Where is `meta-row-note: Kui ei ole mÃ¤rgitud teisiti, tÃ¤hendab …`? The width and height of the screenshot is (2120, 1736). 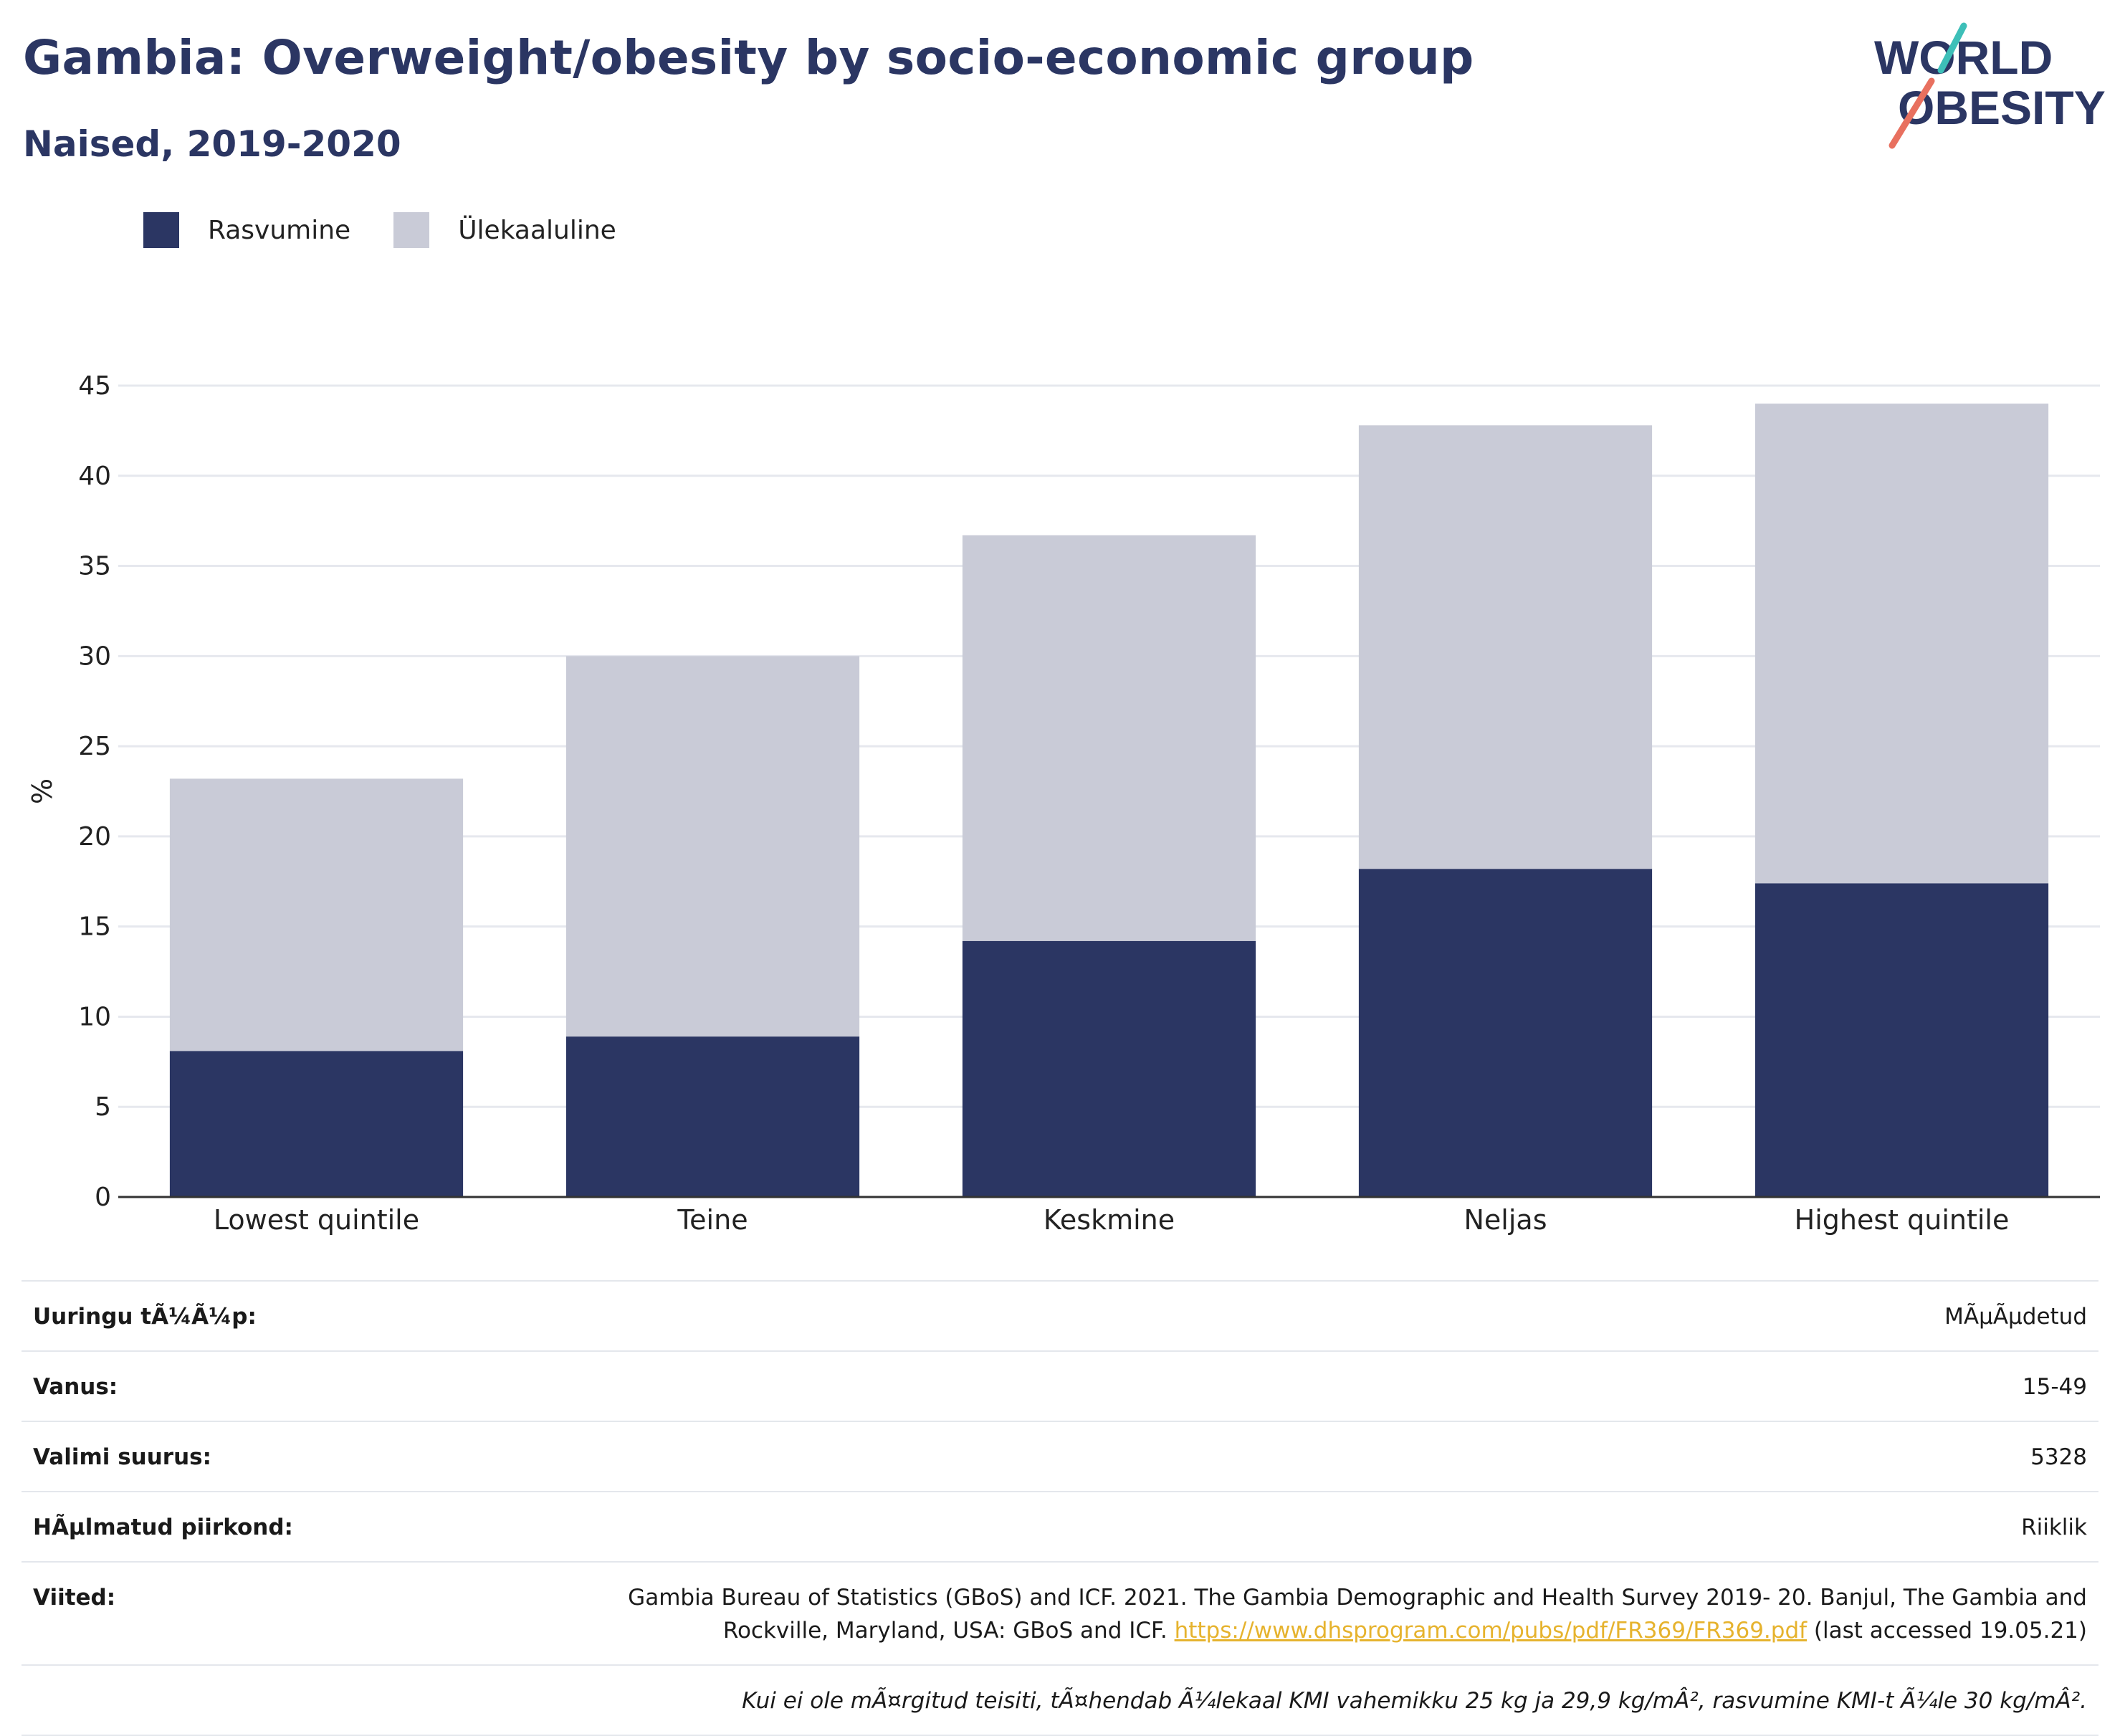 meta-row-note: Kui ei ole mÃ¤rgitud teisiti, tÃ¤hendab … is located at coordinates (1060, 1701).